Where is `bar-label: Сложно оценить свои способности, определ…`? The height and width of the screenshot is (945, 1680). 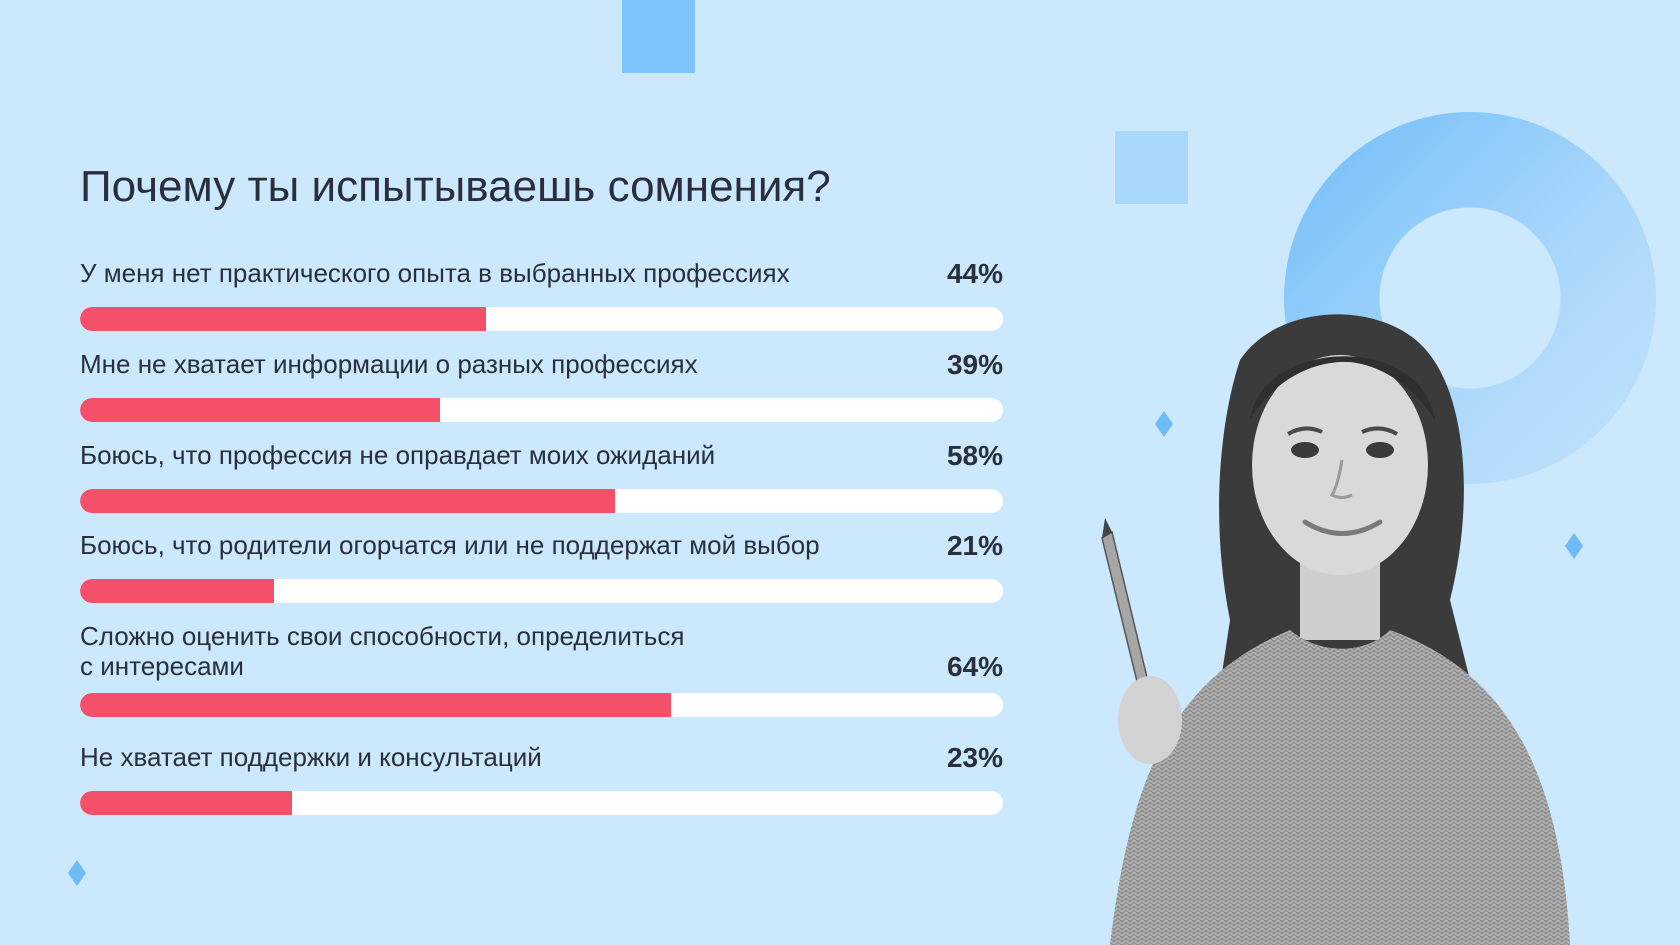 bar-label: Сложно оценить свои способности, определ… is located at coordinates (382, 651).